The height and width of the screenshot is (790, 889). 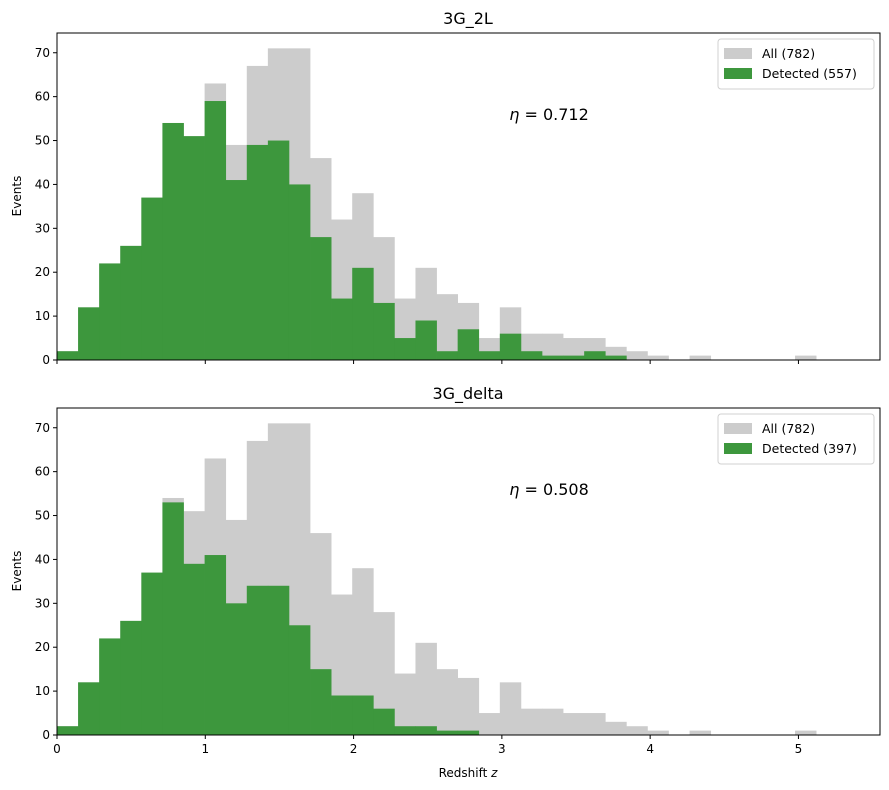 I want to click on x-tick-label: 5, so click(x=799, y=749).